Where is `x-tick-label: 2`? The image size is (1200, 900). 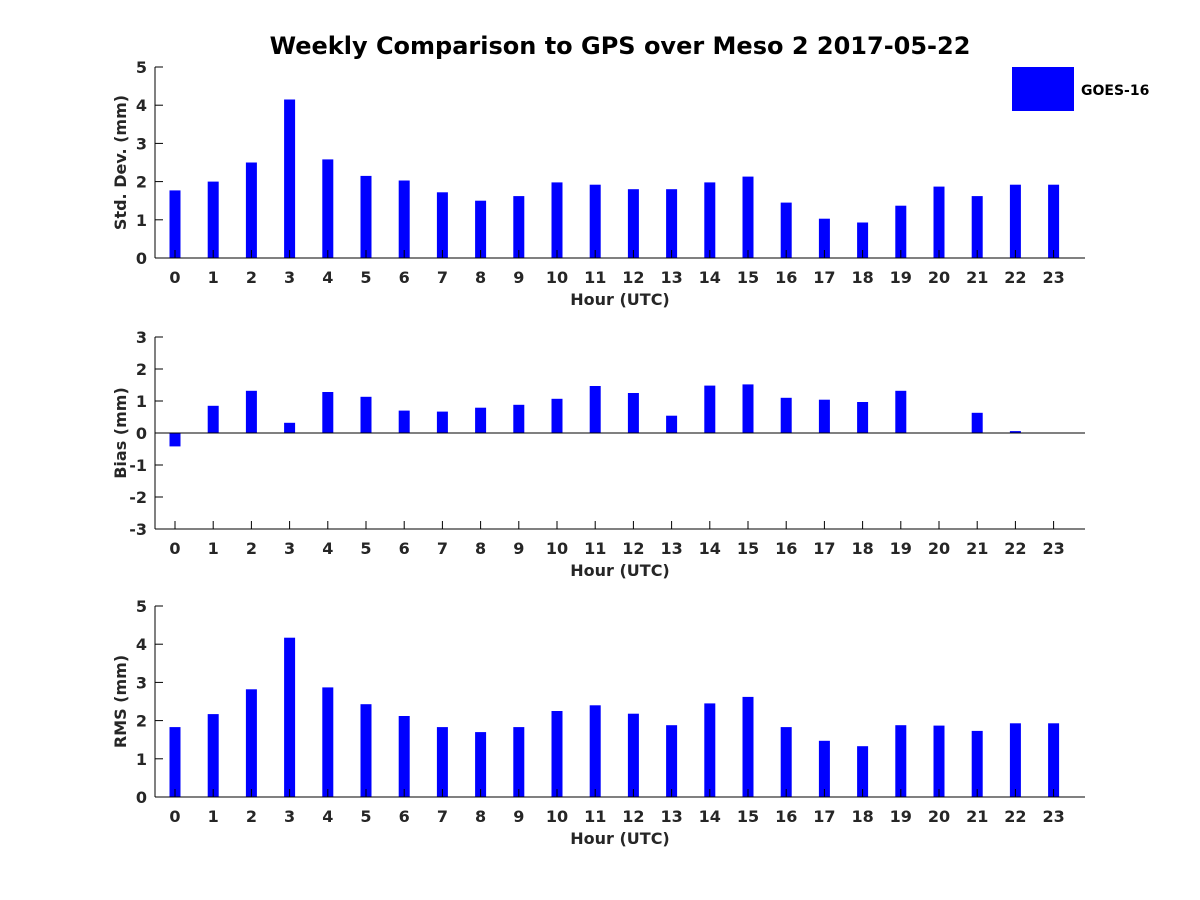 x-tick-label: 2 is located at coordinates (251, 548).